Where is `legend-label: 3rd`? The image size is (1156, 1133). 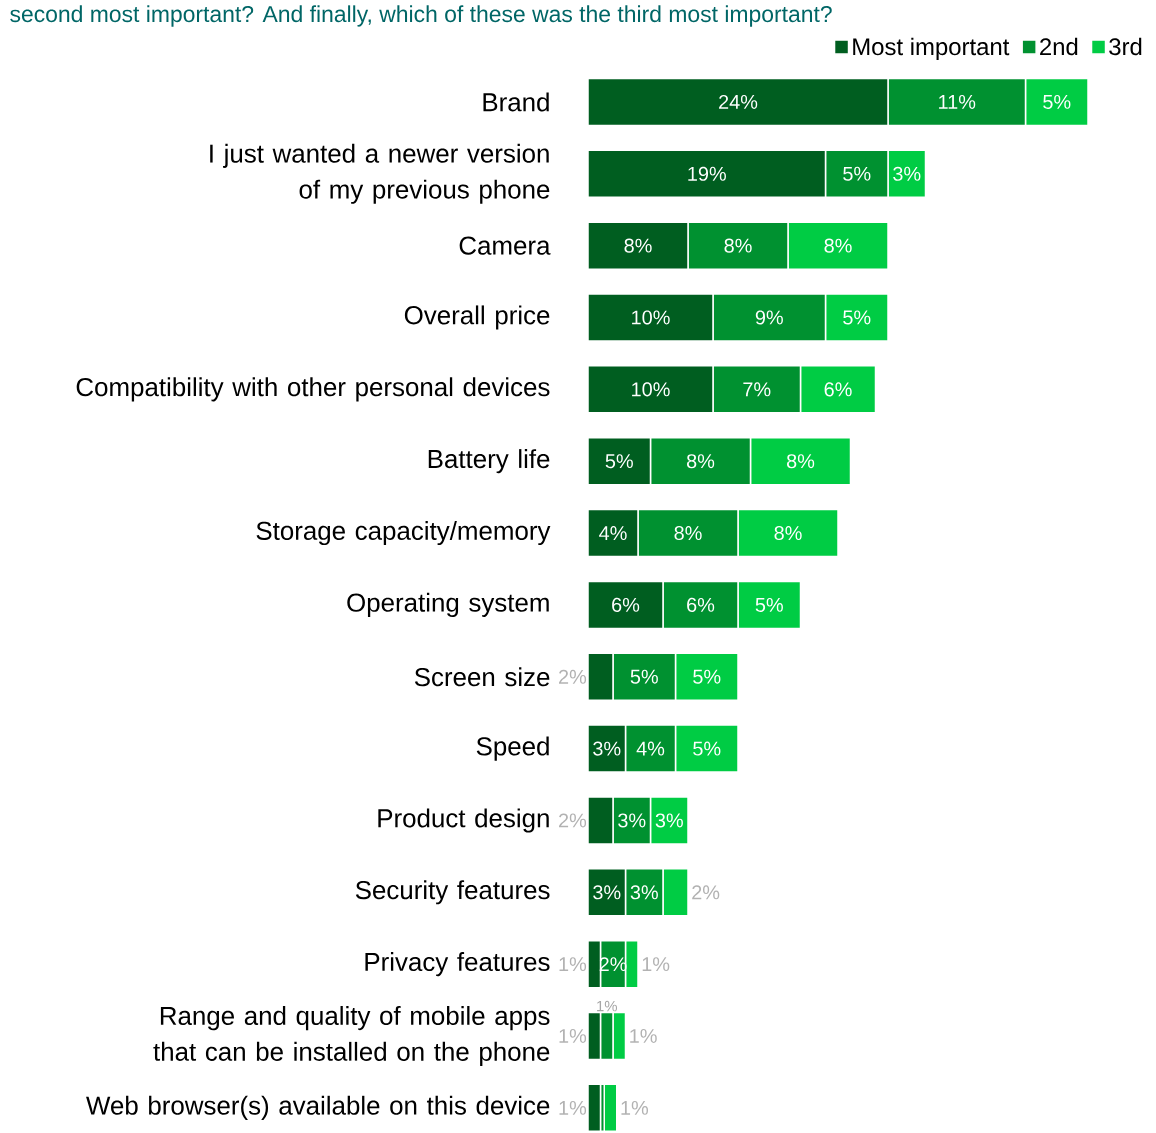
legend-label: 3rd is located at coordinates (1125, 46).